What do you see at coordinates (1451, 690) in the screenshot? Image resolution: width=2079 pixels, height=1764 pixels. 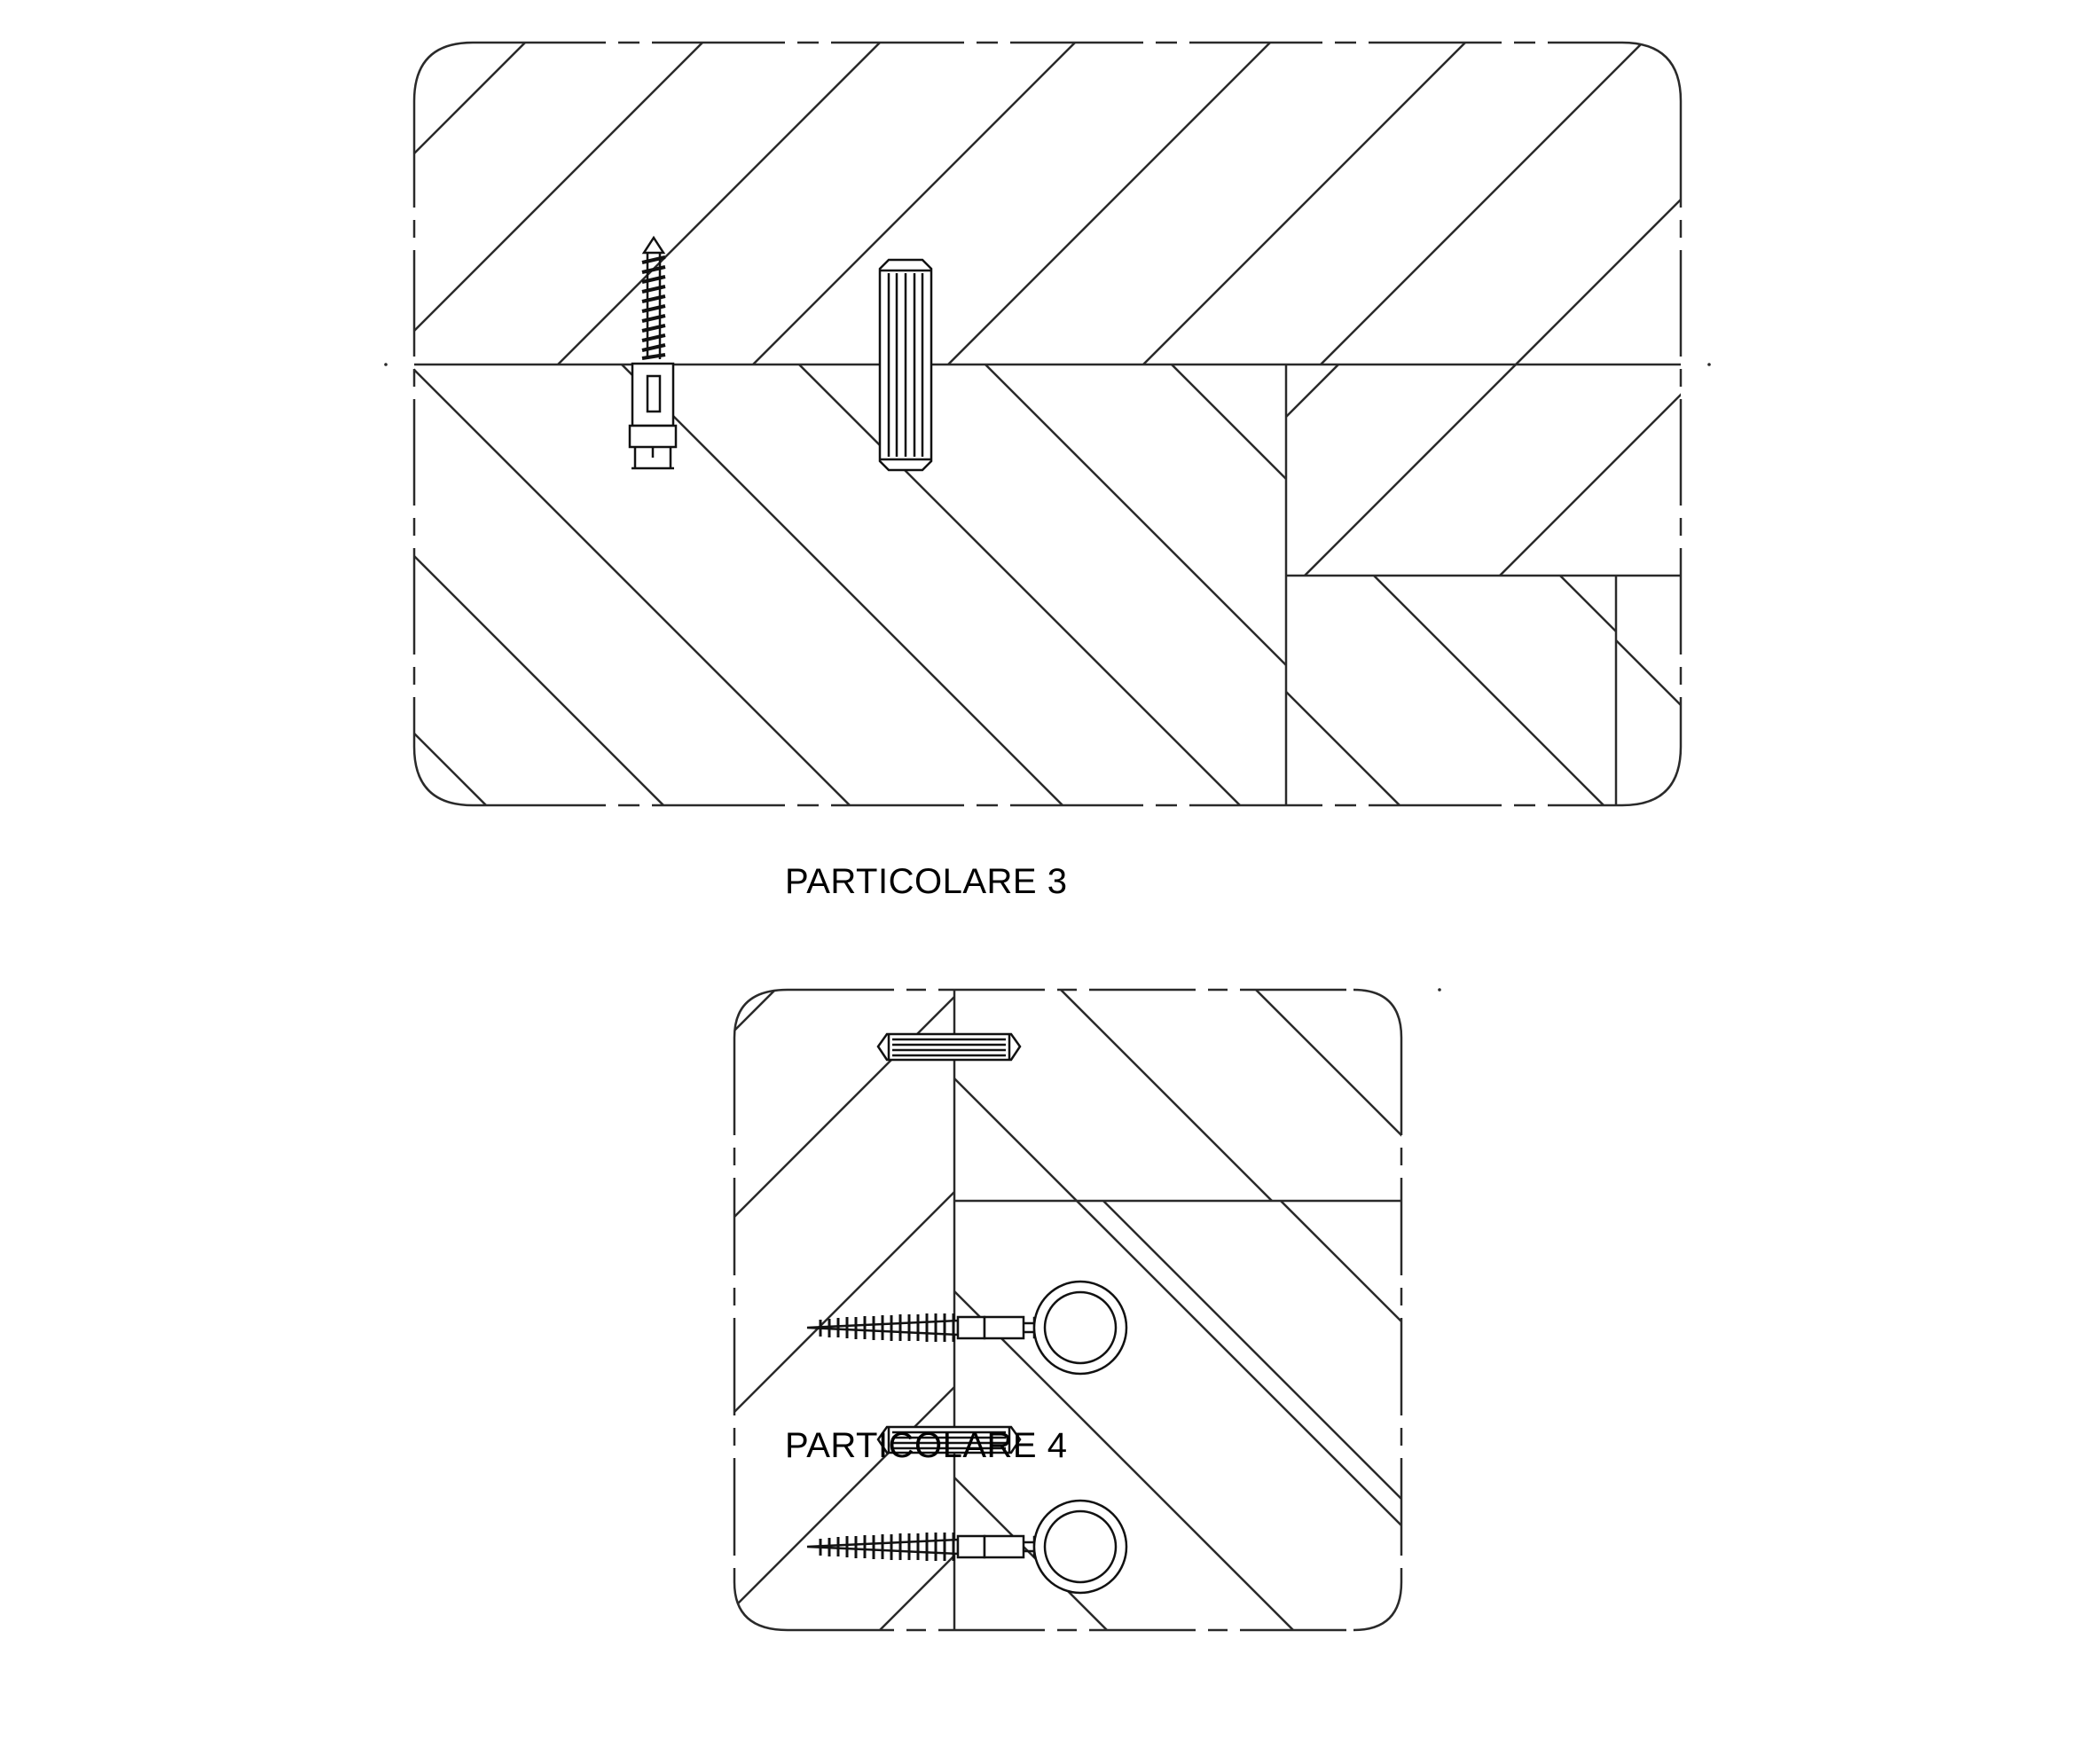 I see `hatch-right-lower-panel` at bounding box center [1451, 690].